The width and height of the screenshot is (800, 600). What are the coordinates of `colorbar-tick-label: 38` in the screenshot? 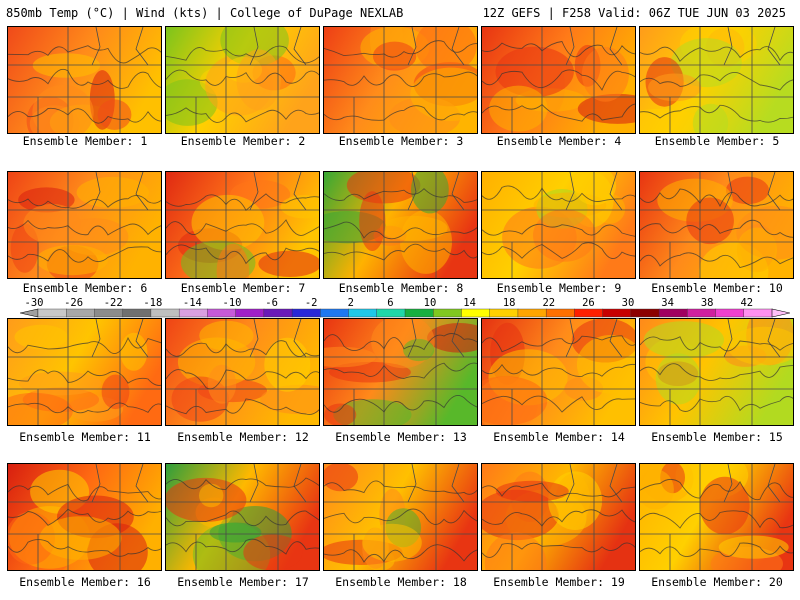 It's located at (707, 303).